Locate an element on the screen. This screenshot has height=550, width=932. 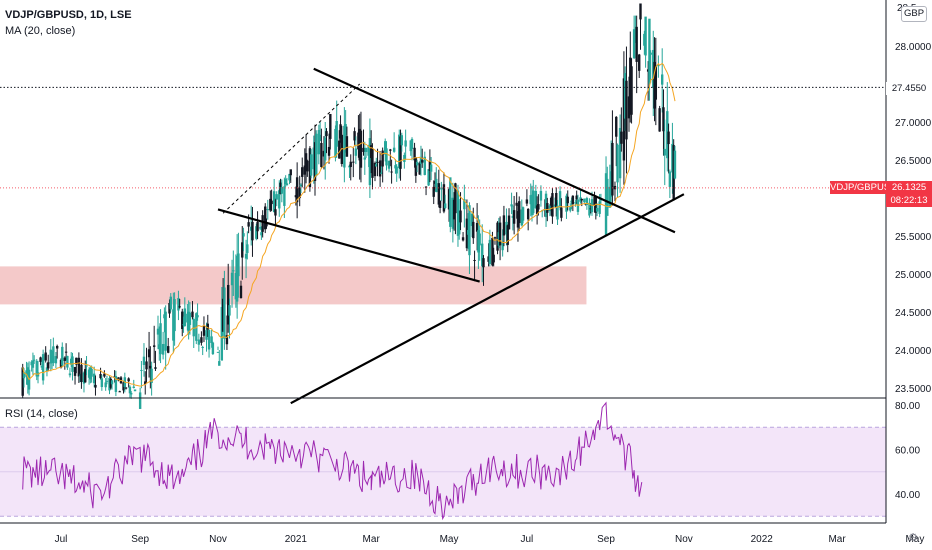
countdown-tag: 08:22:13 is located at coordinates (909, 200).